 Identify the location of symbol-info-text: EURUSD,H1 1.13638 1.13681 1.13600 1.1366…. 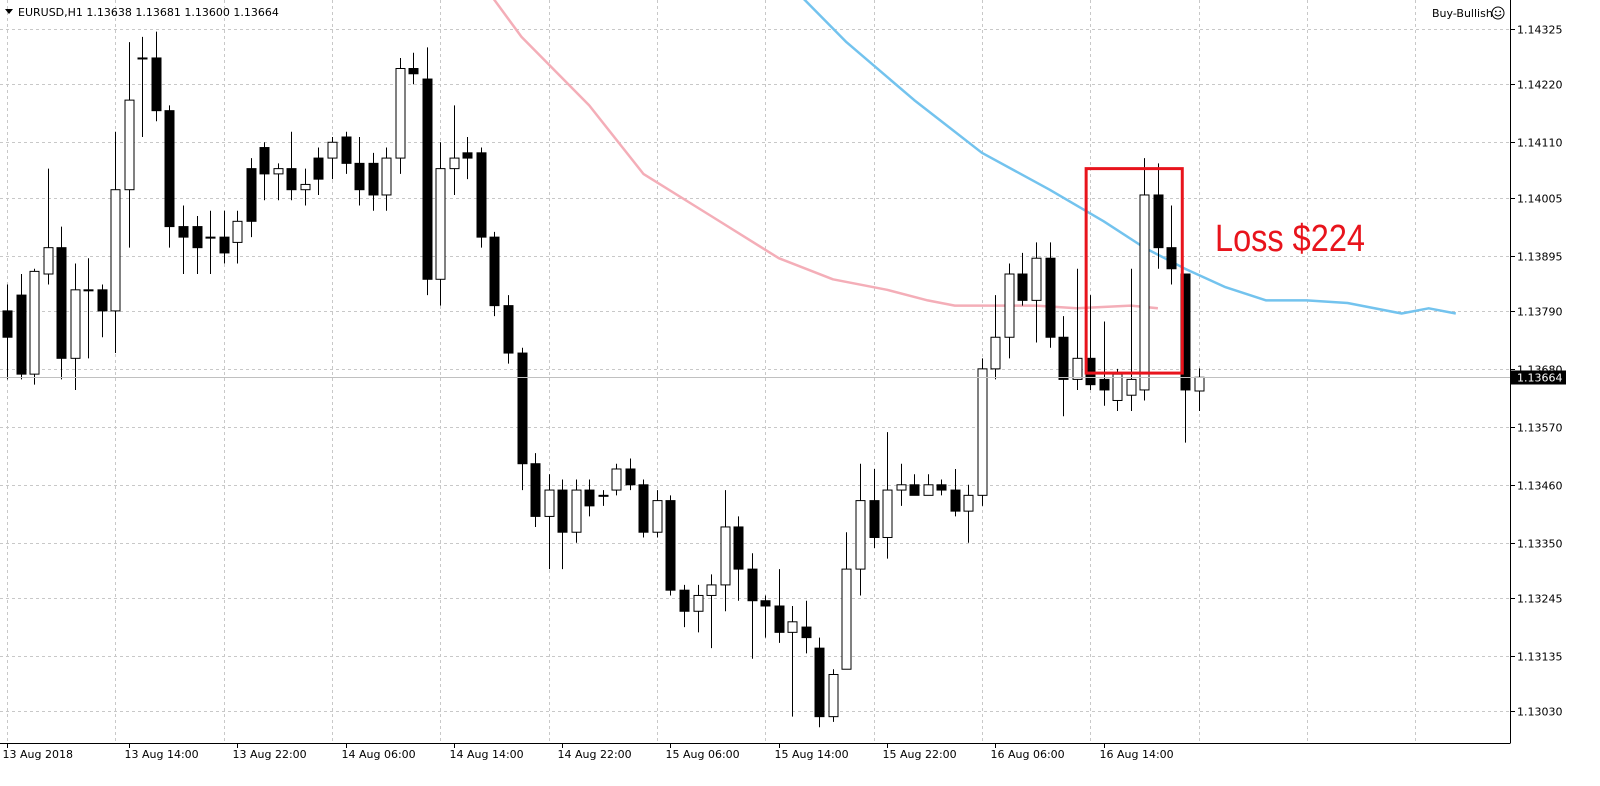
(148, 12).